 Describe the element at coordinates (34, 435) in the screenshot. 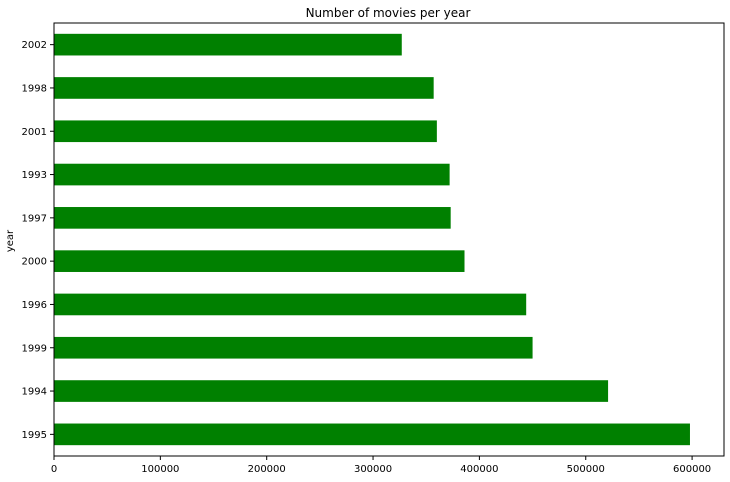

I see `y-tick-label: 1995` at that location.